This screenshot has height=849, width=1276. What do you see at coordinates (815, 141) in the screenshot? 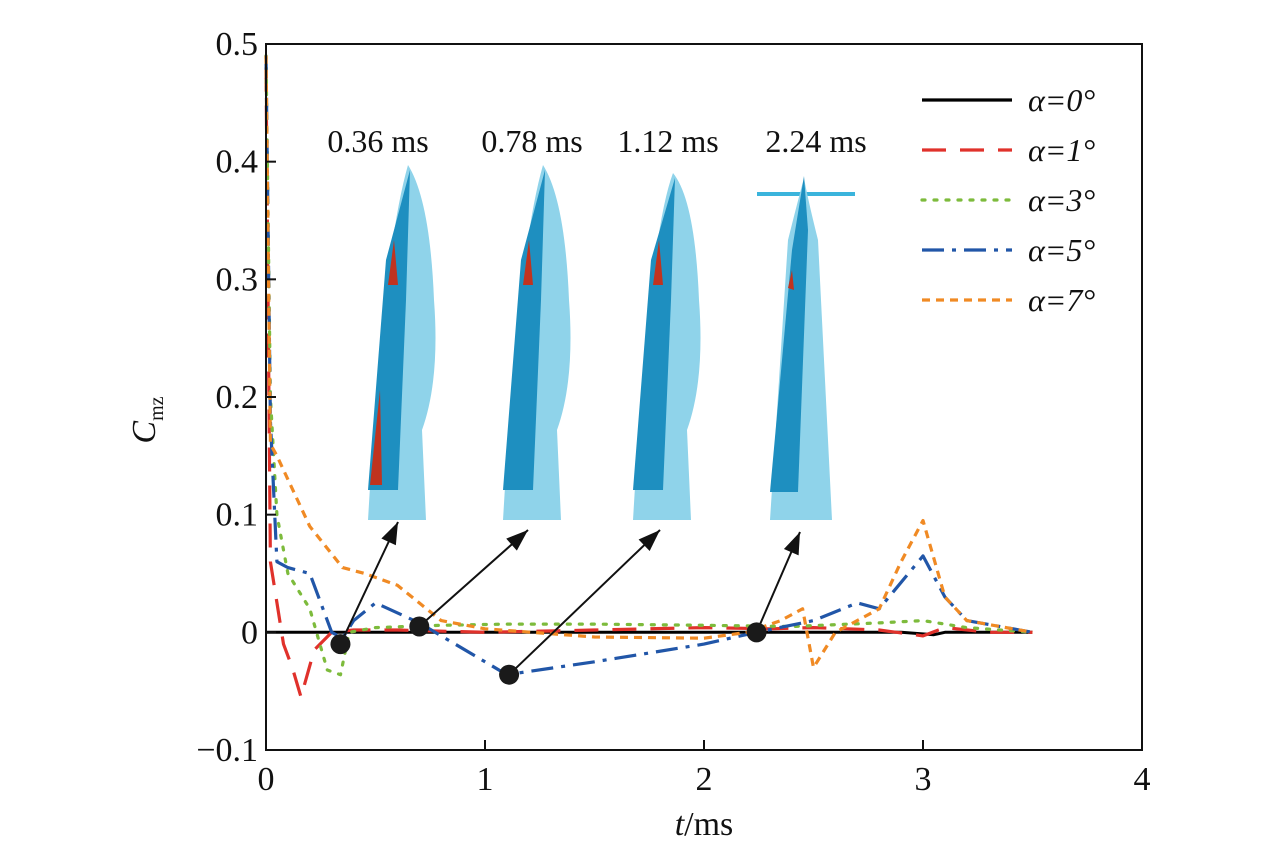
I see `time-label-3: 2.24 ms` at bounding box center [815, 141].